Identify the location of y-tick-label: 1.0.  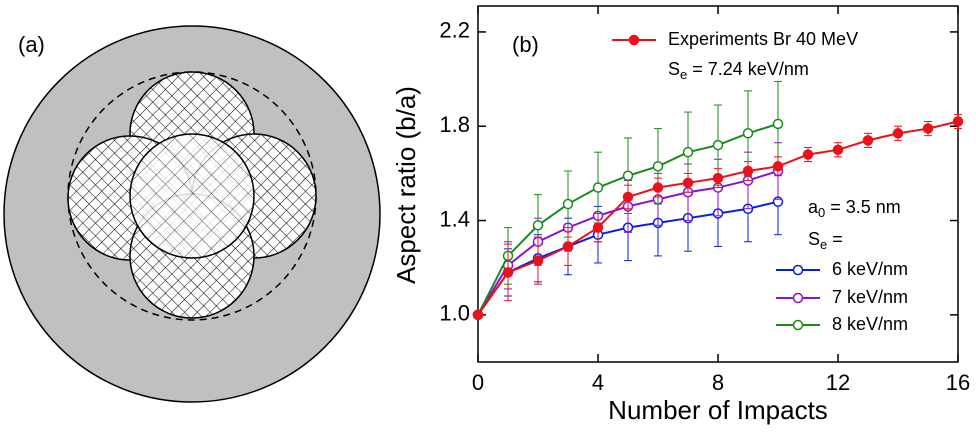
(454, 313).